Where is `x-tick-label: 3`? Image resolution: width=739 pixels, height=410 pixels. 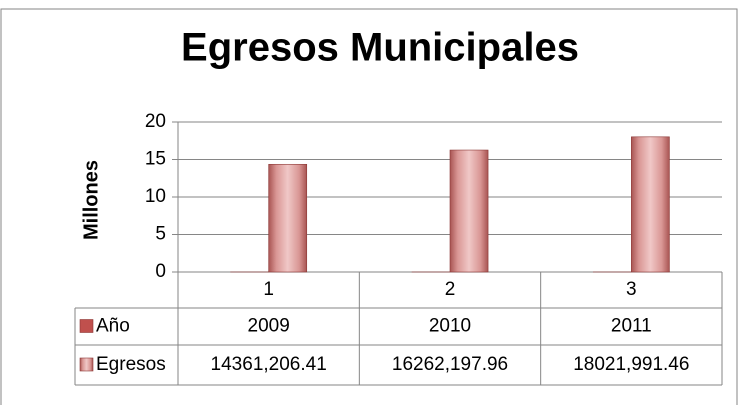
x-tick-label: 3 is located at coordinates (631, 289).